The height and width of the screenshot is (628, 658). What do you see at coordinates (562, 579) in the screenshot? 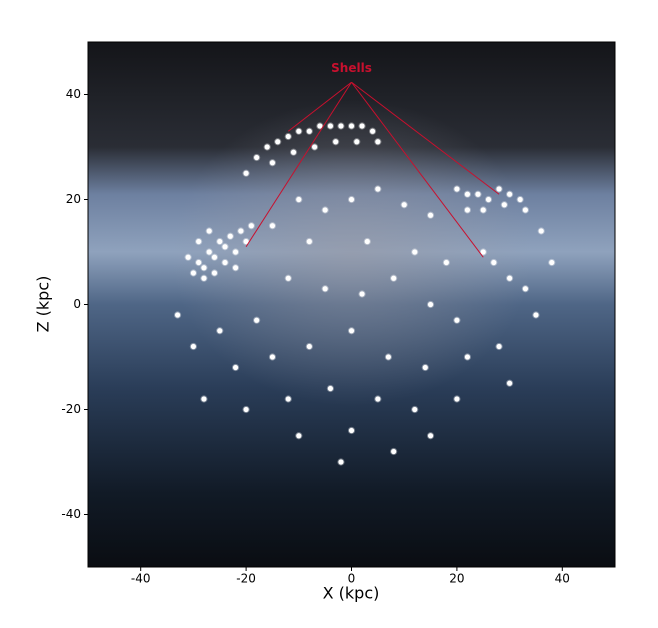
I see `x-tick-label: 40` at bounding box center [562, 579].